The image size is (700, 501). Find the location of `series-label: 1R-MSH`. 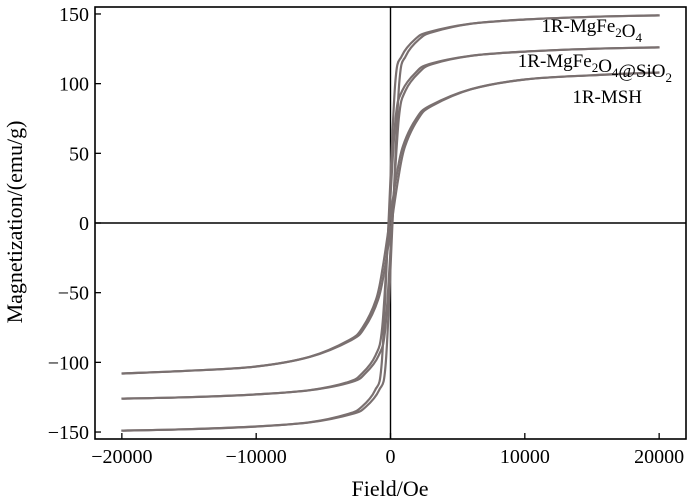

series-label: 1R-MSH is located at coordinates (607, 97).